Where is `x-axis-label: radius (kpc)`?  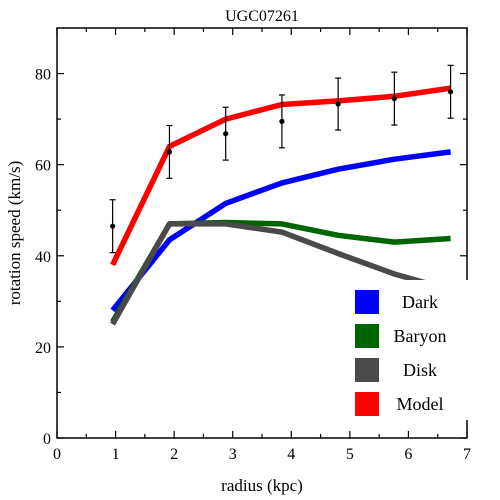 x-axis-label: radius (kpc) is located at coordinates (262, 485).